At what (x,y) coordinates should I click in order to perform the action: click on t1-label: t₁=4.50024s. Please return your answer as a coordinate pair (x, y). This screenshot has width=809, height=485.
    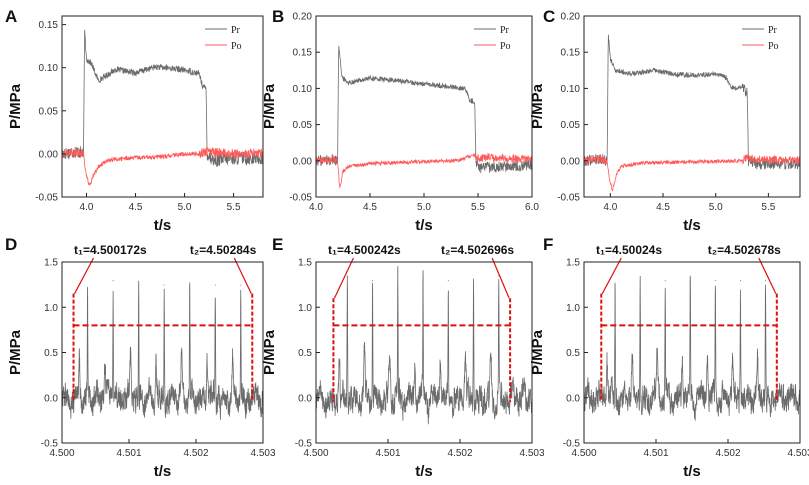
    Looking at the image, I should click on (629, 250).